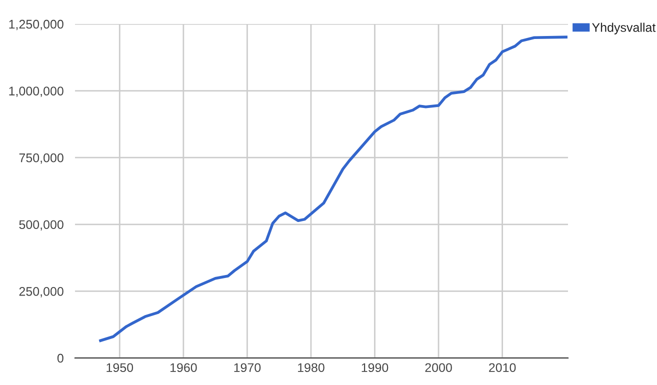  What do you see at coordinates (41, 158) in the screenshot?
I see `y-tick-label: 750,000` at bounding box center [41, 158].